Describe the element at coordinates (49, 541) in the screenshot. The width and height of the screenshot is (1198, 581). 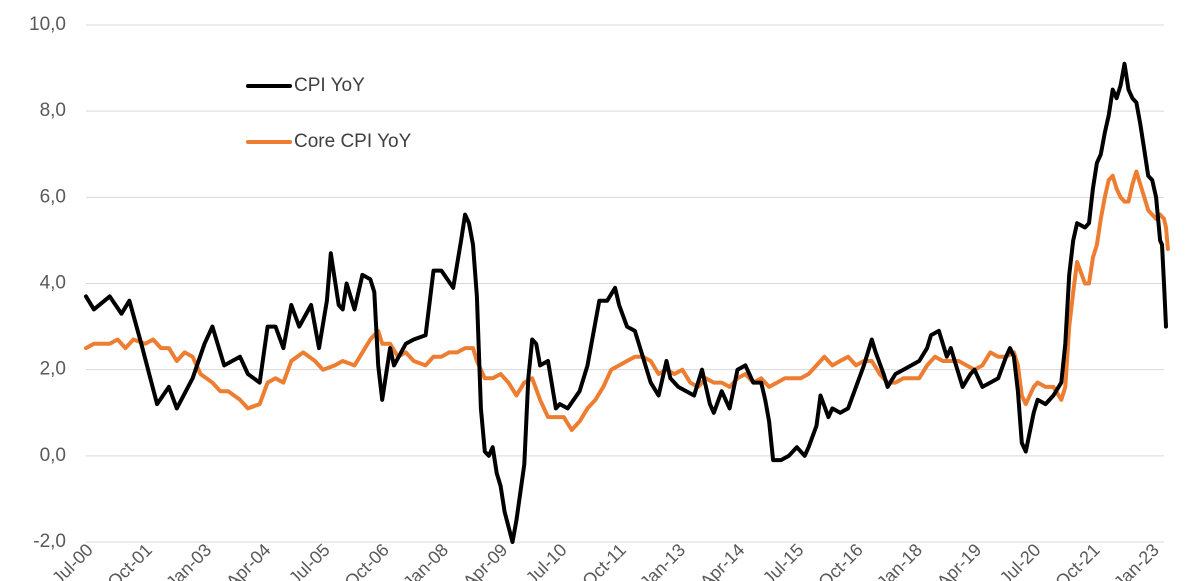
I see `y-tick-label: -2,0` at that location.